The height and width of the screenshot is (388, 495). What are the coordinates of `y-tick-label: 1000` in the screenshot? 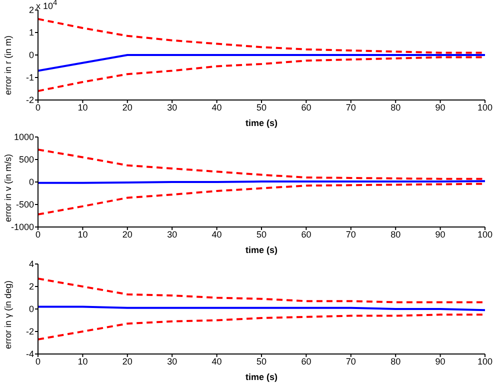 It's located at (24, 137).